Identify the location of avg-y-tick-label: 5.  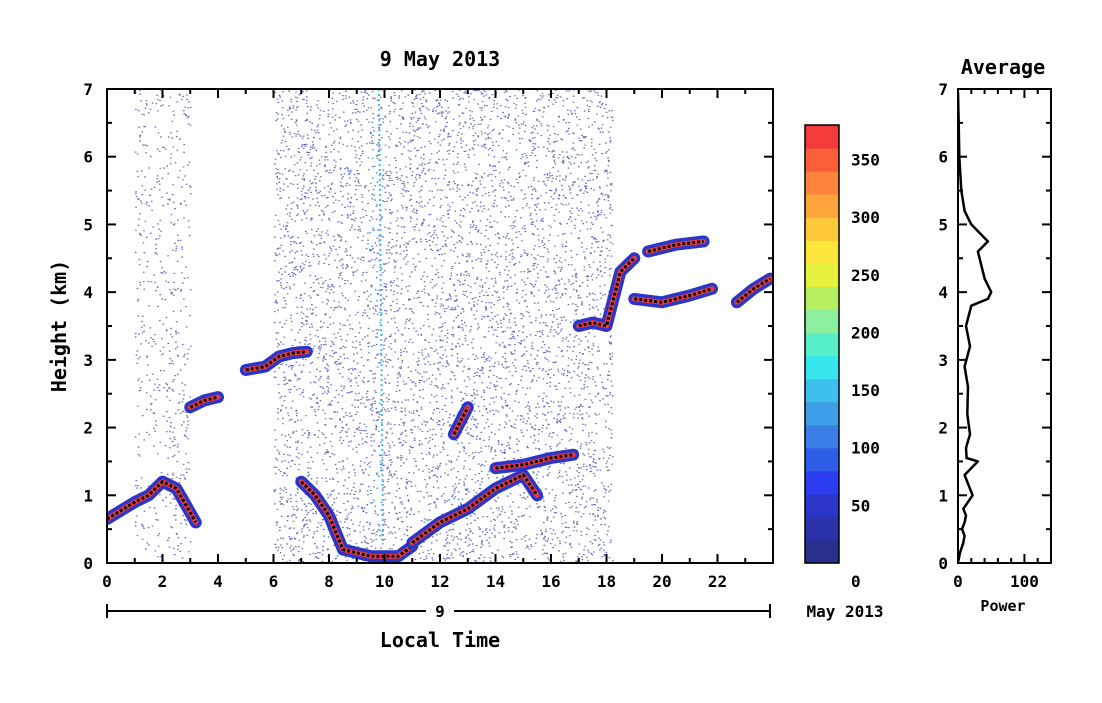
(943, 224).